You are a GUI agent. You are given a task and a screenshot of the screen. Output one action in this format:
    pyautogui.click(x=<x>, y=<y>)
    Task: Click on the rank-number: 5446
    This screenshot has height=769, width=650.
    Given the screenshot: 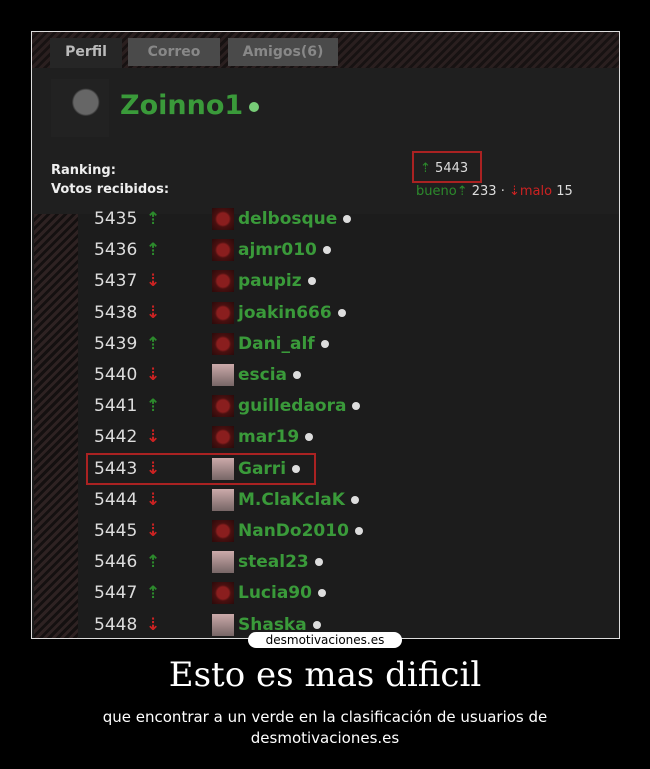 What is the action you would take?
    pyautogui.click(x=116, y=562)
    